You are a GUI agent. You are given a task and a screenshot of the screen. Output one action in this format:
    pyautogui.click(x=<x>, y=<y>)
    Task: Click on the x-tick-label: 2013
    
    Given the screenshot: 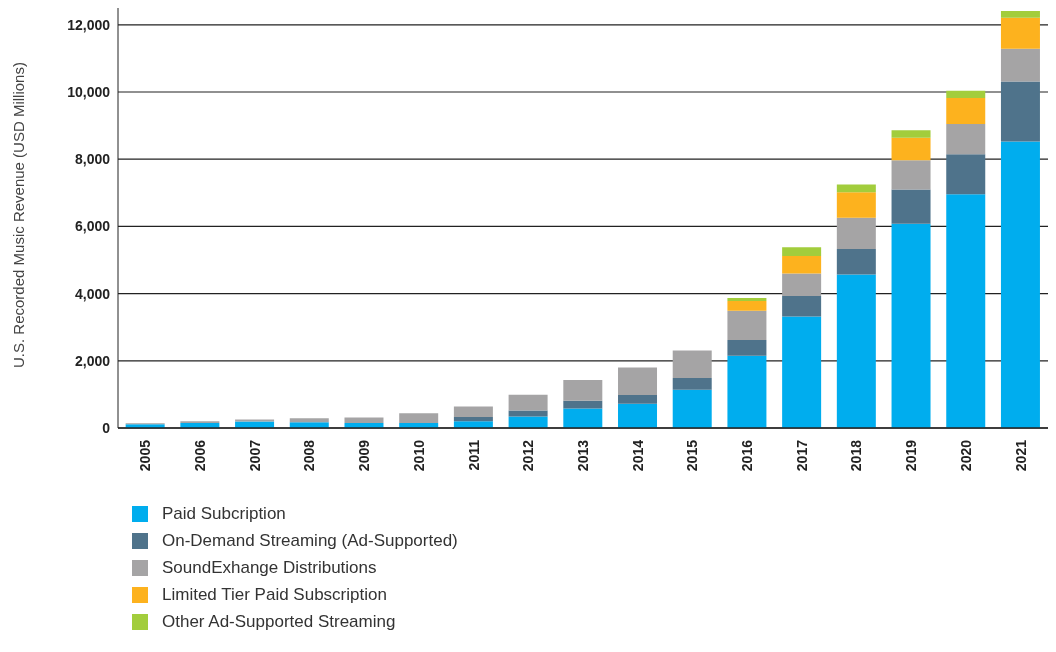 What is the action you would take?
    pyautogui.click(x=582, y=455)
    